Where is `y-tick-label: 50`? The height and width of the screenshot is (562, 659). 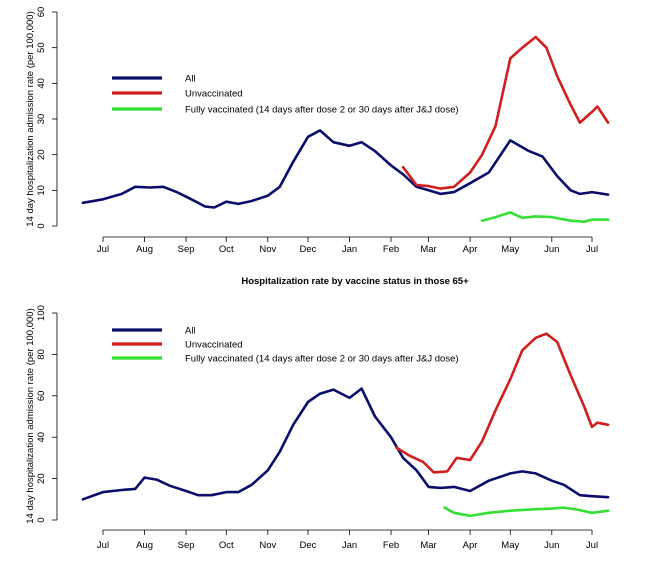 y-tick-label: 50 is located at coordinates (41, 47).